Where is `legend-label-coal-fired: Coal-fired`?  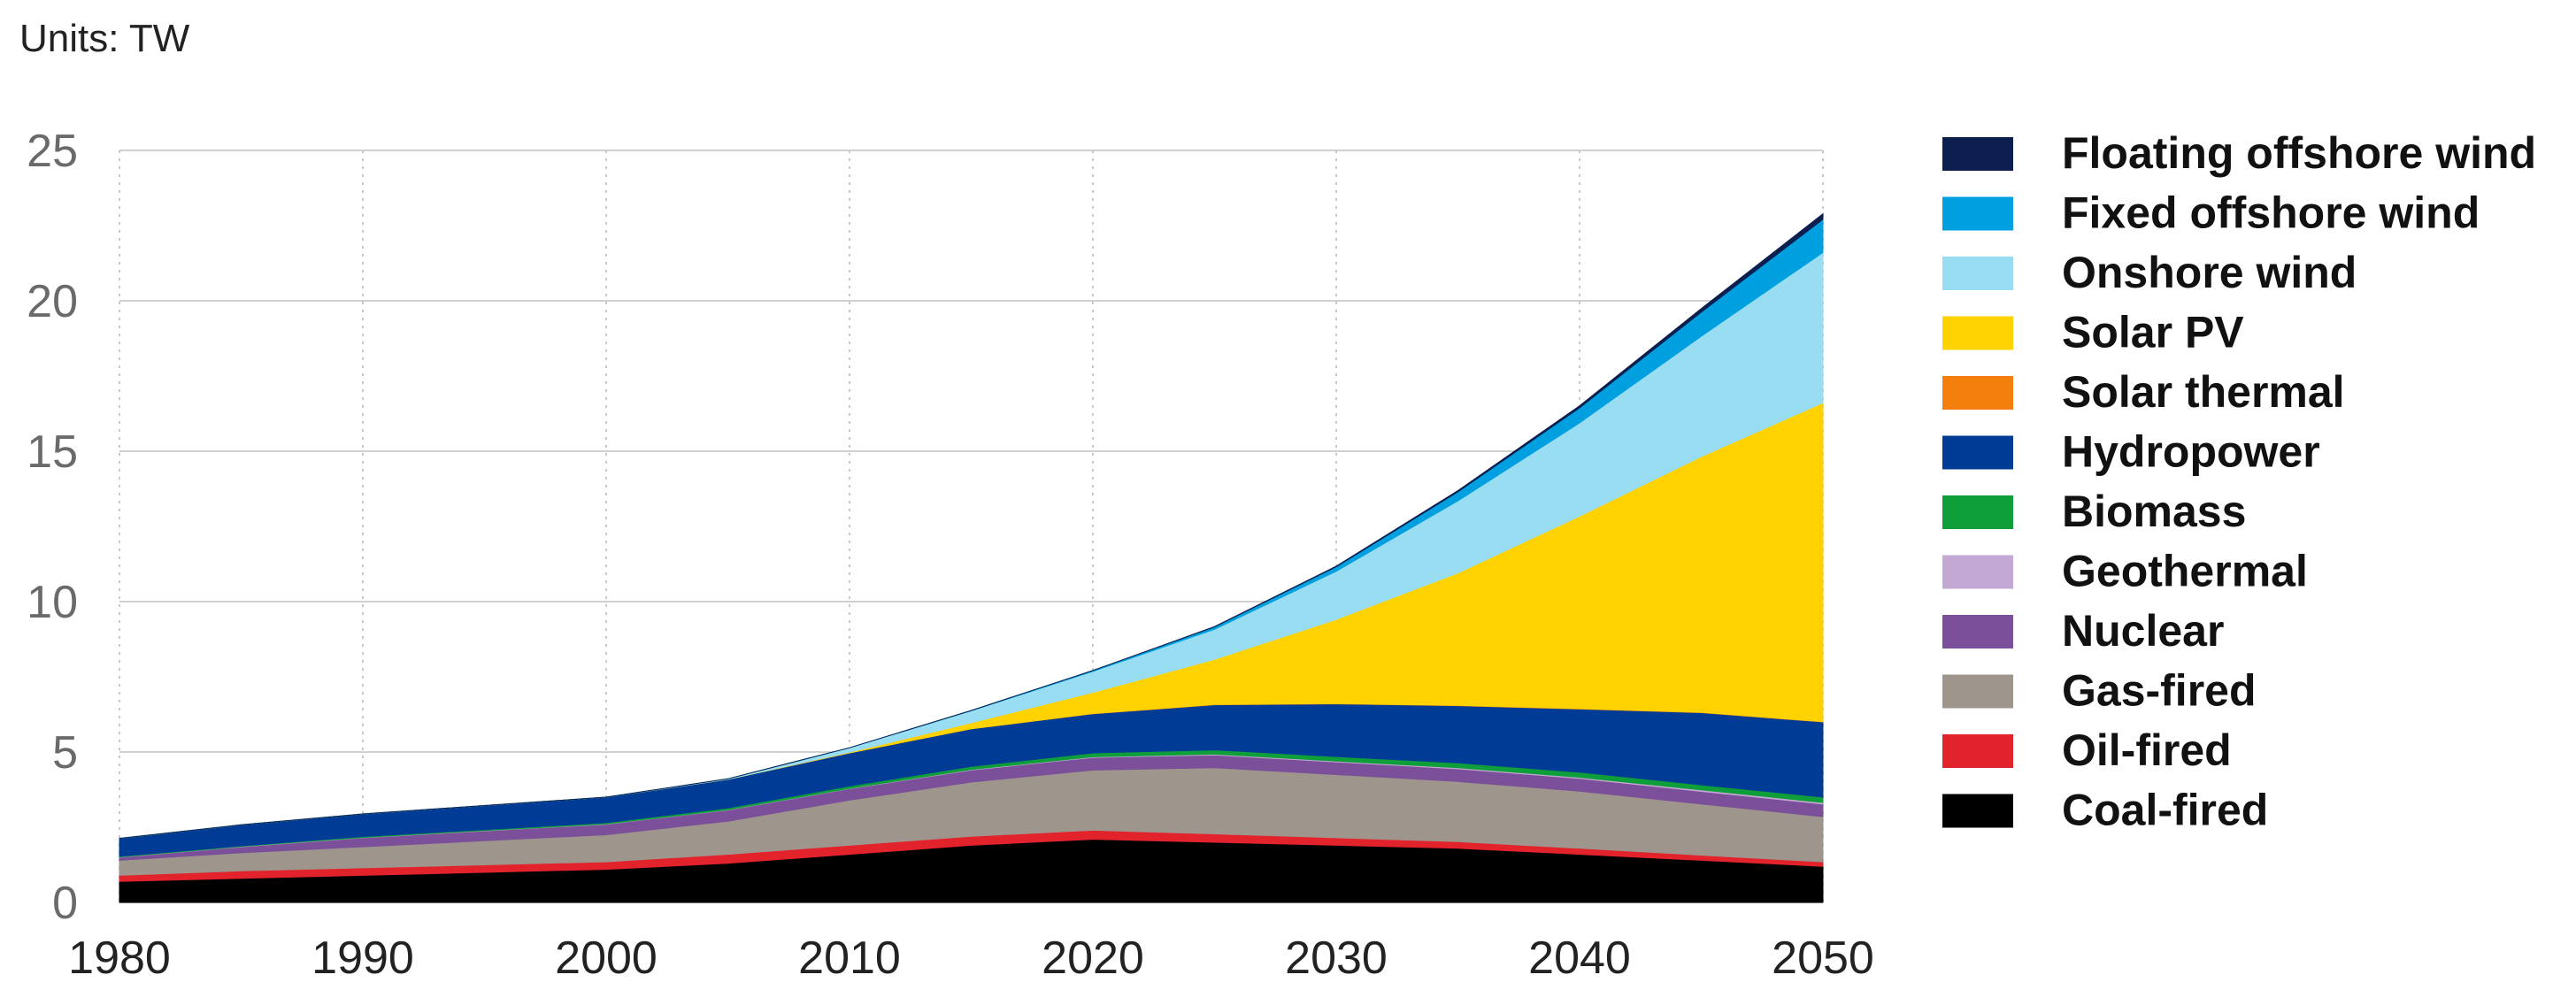
legend-label-coal-fired: Coal-fired is located at coordinates (2165, 810).